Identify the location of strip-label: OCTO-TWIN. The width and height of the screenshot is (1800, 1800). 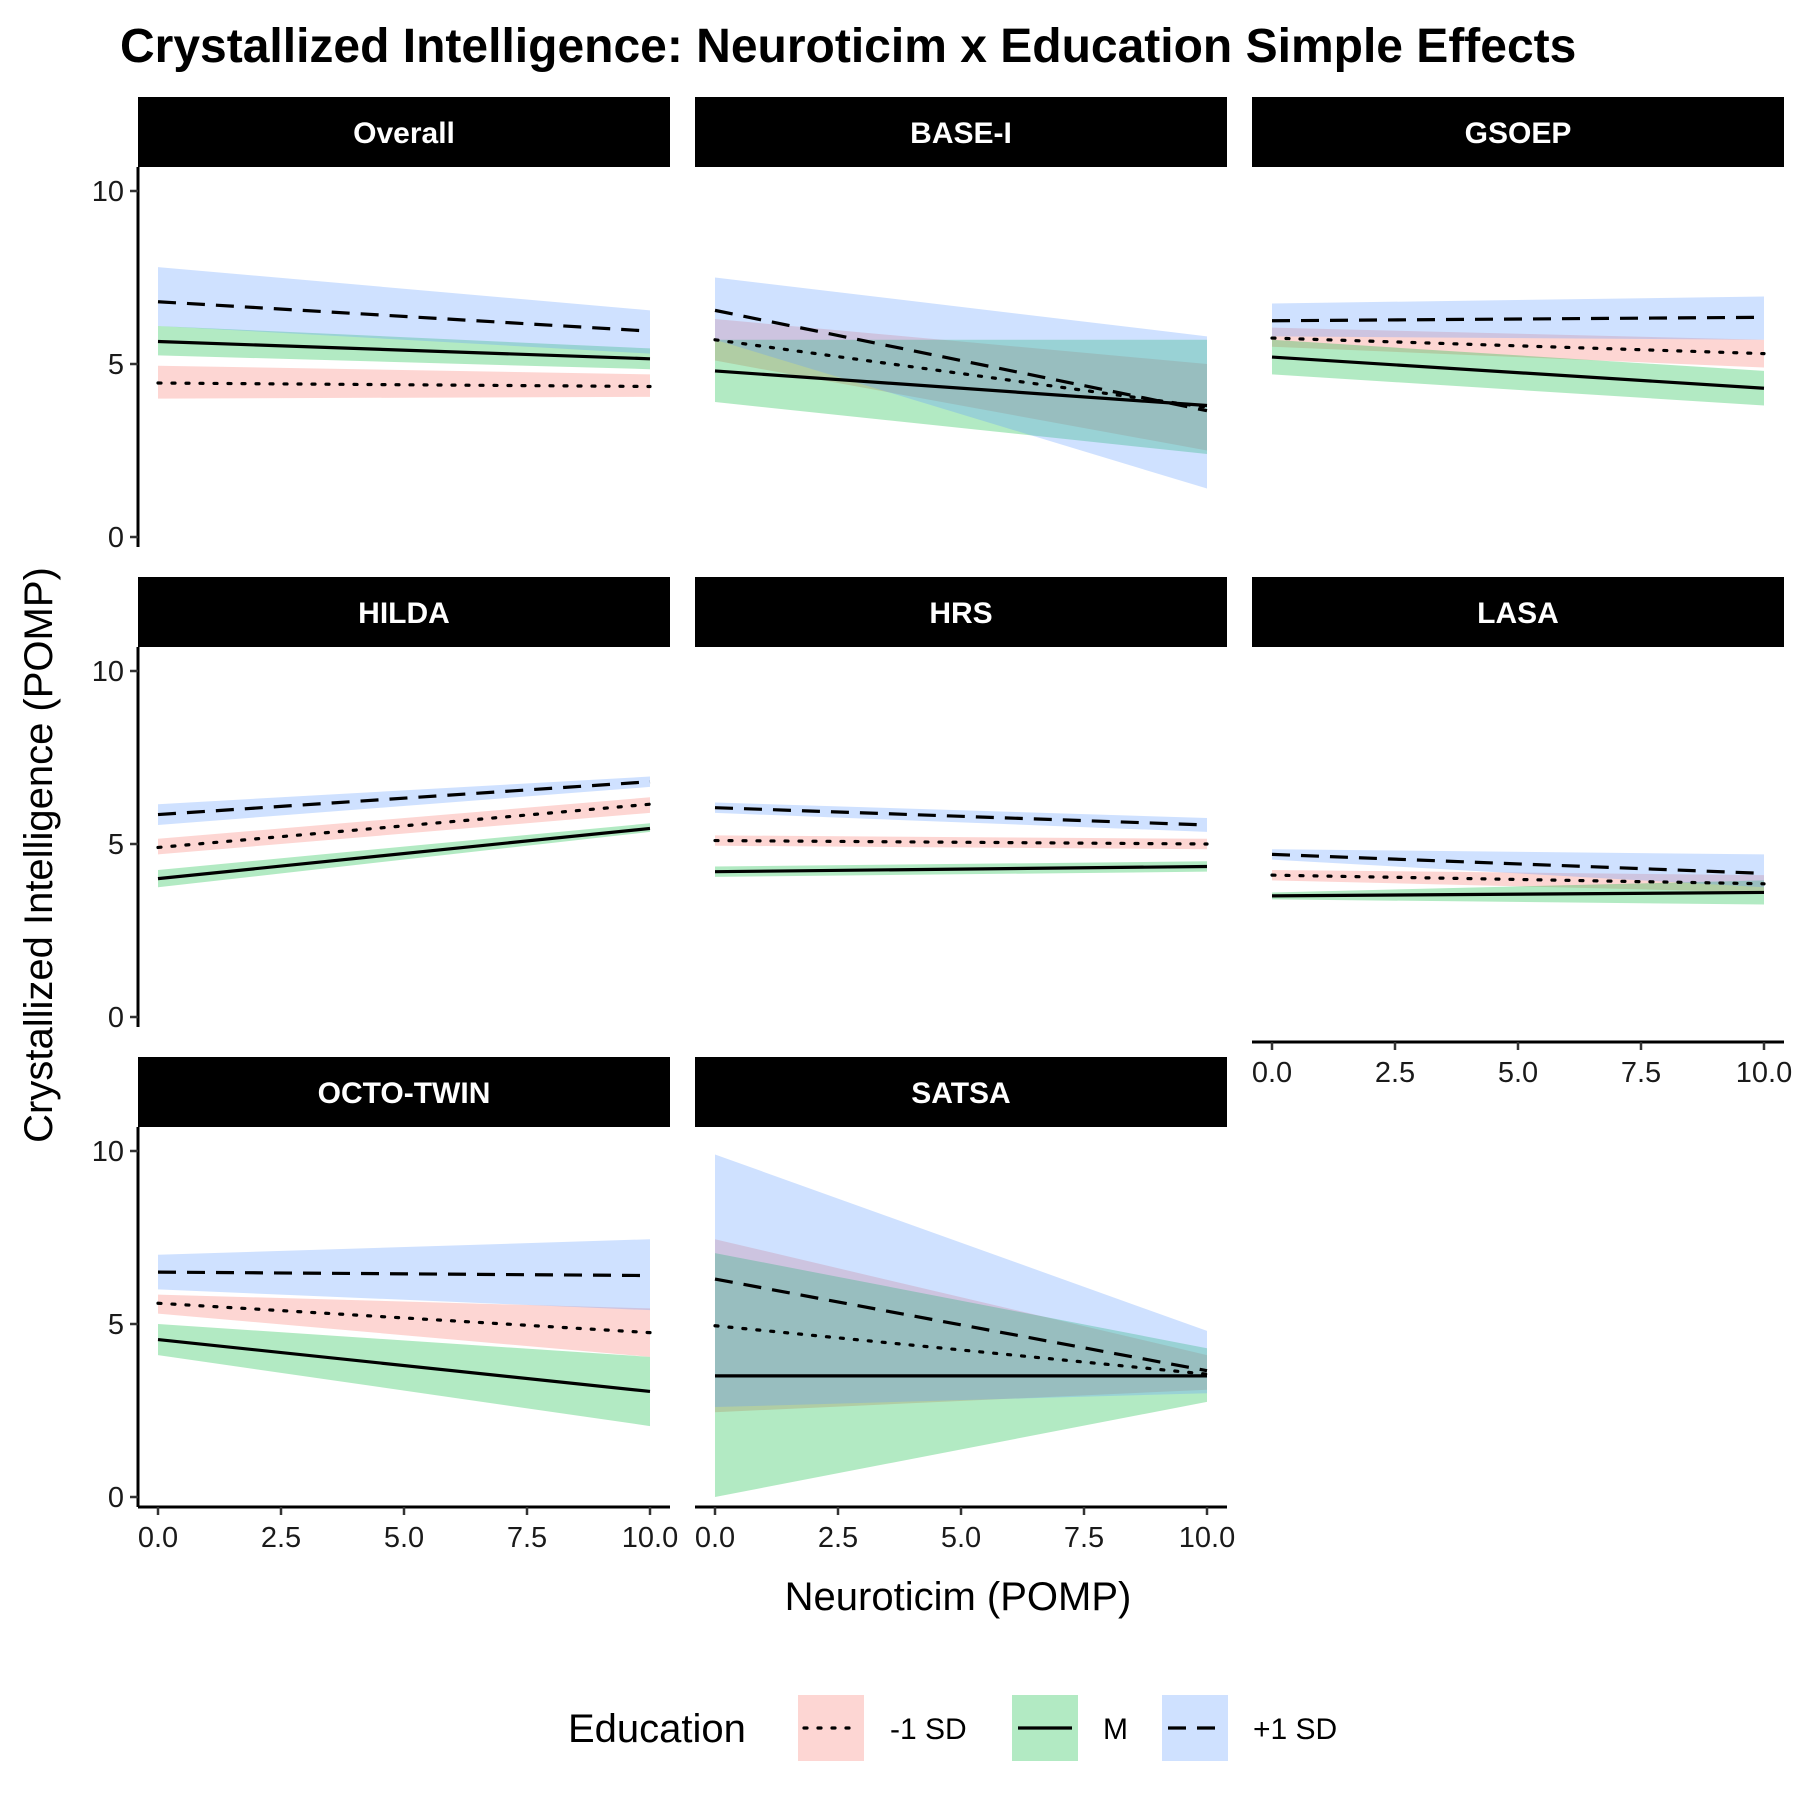
(404, 1093).